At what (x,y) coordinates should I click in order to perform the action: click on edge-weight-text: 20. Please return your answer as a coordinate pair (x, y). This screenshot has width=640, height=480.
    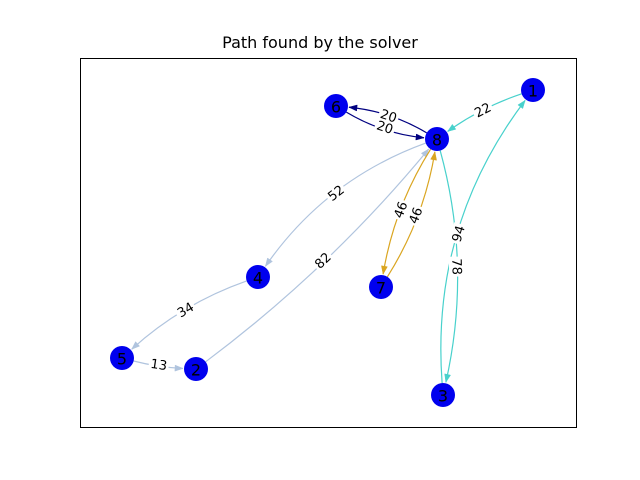
    Looking at the image, I should click on (384, 128).